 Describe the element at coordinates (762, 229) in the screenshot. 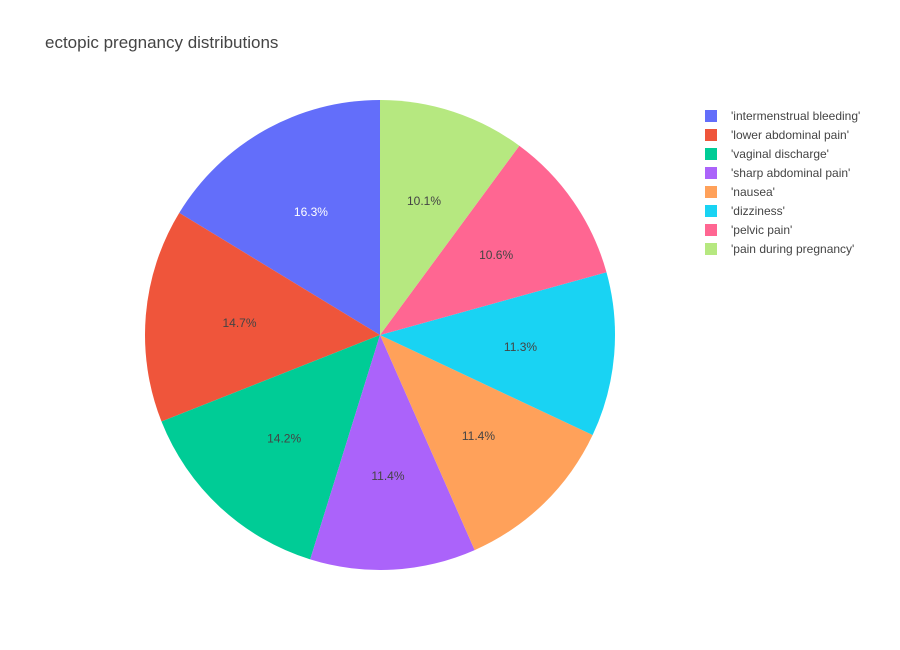

I see `legend-label: 'pelvic pain'` at that location.